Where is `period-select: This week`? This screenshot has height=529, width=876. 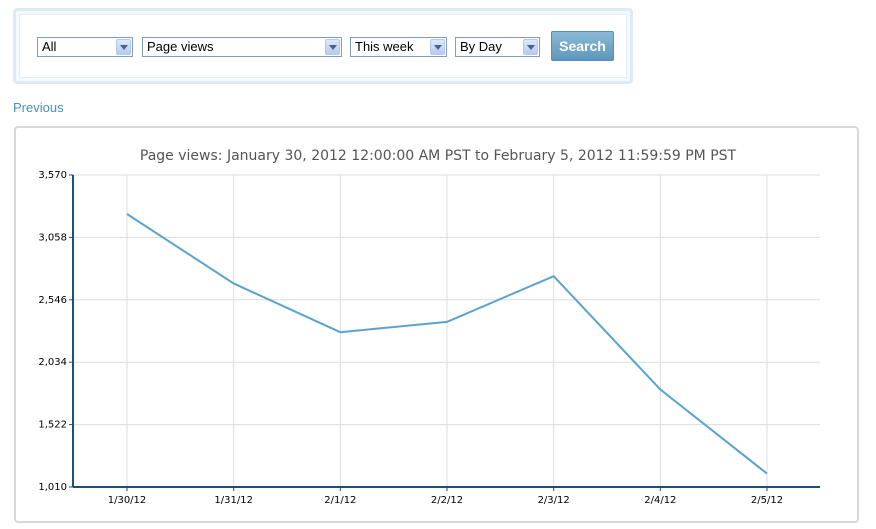
period-select: This week is located at coordinates (398, 47).